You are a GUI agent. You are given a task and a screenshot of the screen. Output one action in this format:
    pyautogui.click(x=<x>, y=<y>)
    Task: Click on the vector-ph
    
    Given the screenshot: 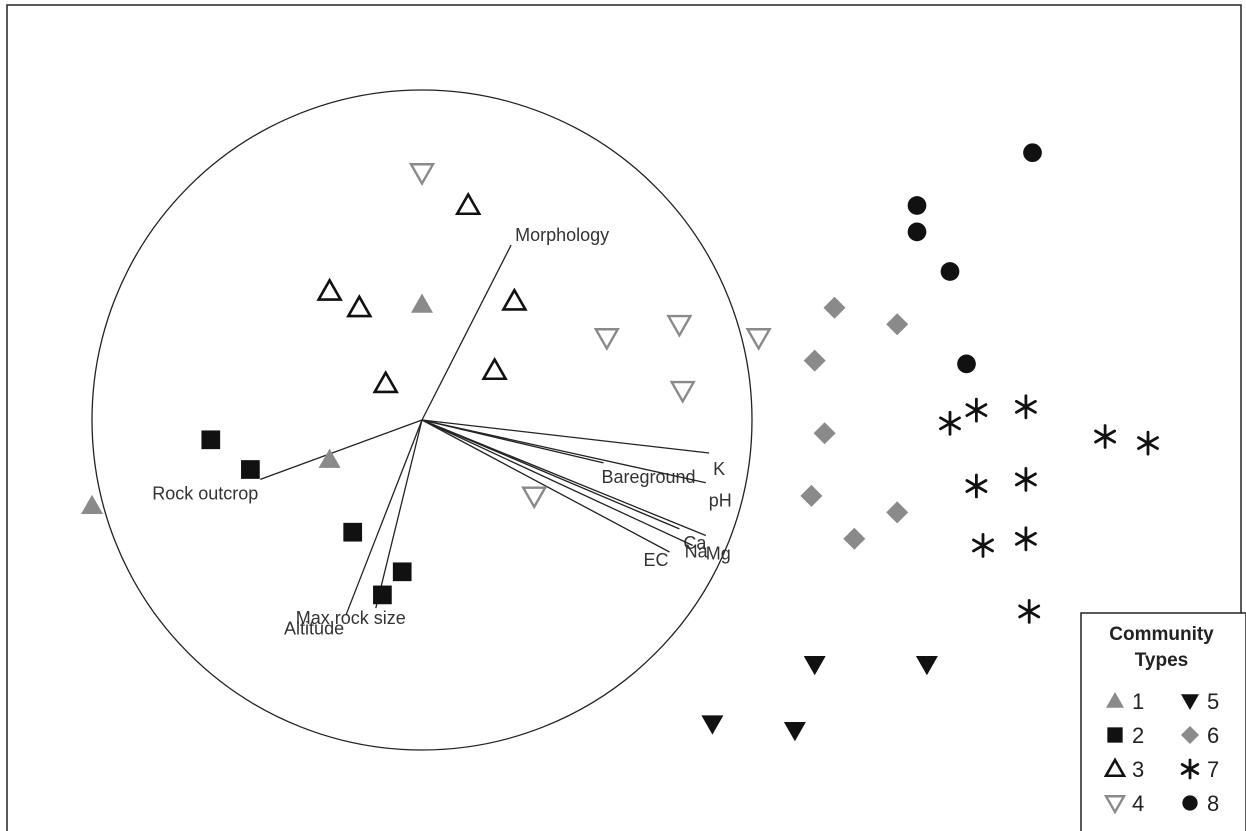 What is the action you would take?
    pyautogui.click(x=563, y=451)
    